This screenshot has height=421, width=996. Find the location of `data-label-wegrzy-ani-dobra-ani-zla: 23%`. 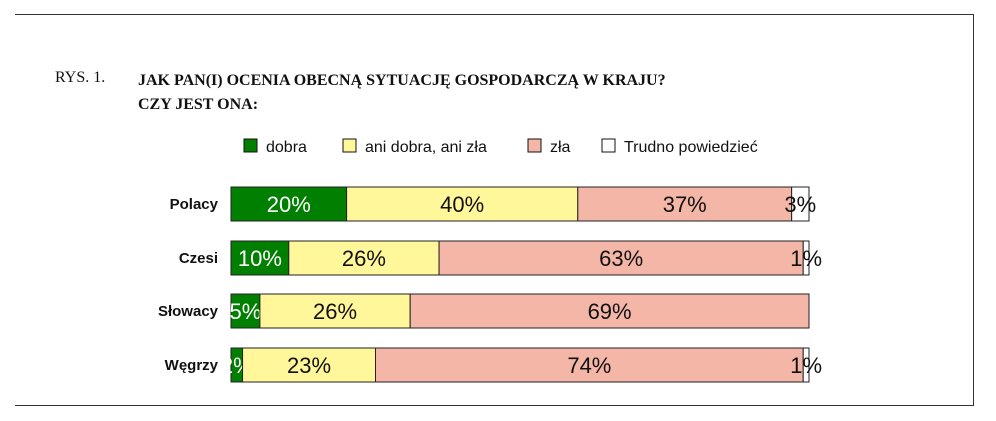

data-label-wegrzy-ani-dobra-ani-zla: 23% is located at coordinates (309, 365).